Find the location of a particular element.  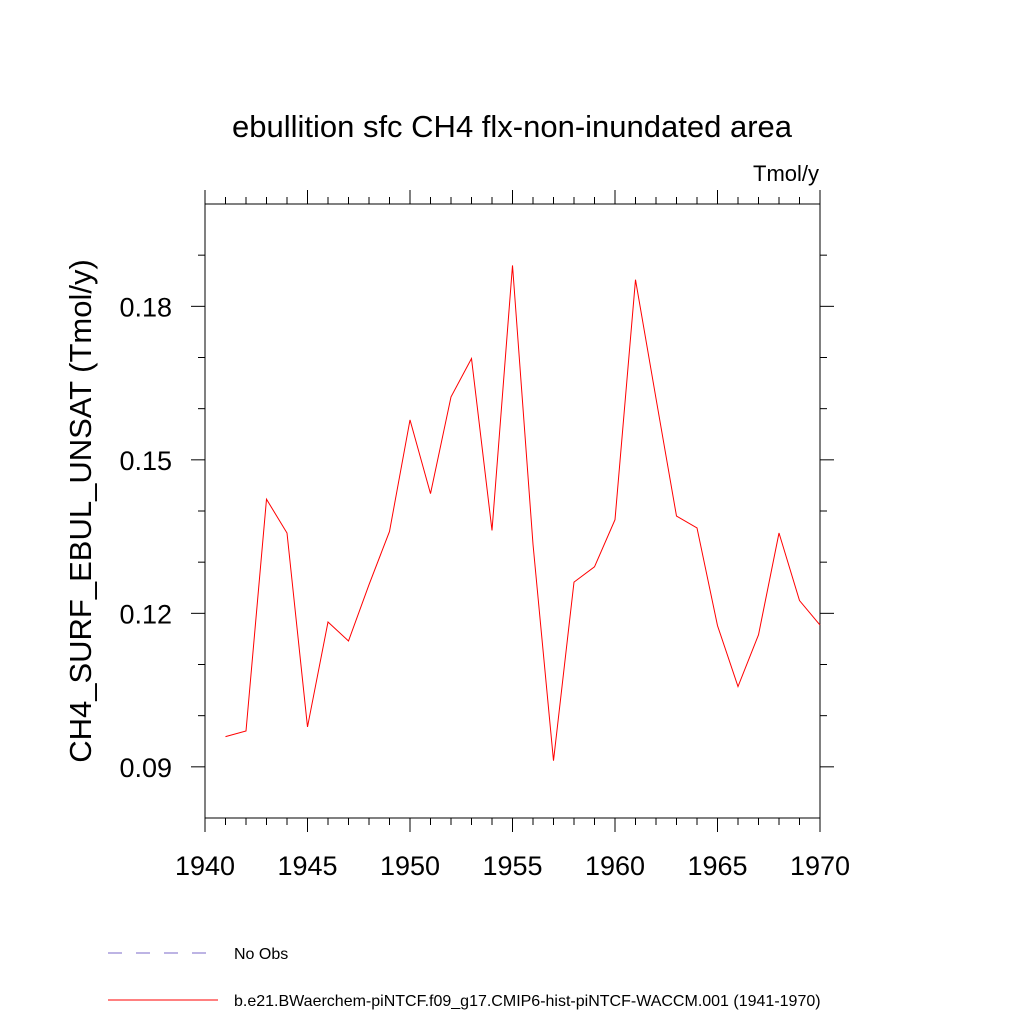

x-tick-label: 1945 is located at coordinates (307, 866).